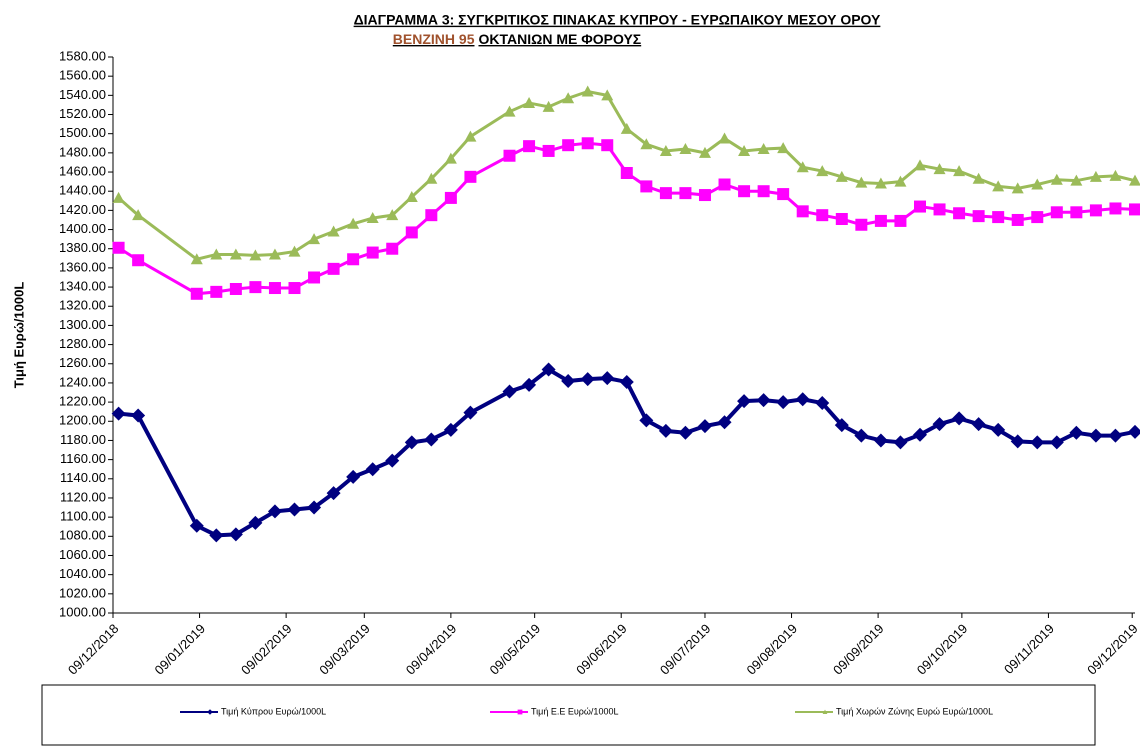 This screenshot has height=756, width=1140. I want to click on x-tick-label: 09/01/2019, so click(179, 649).